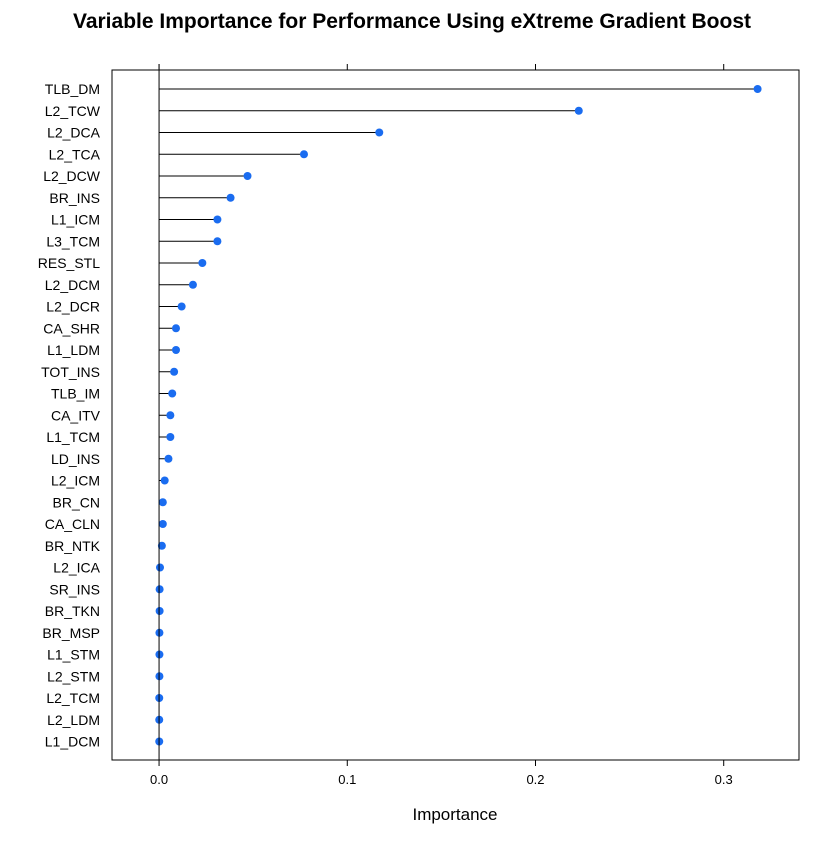 Image resolution: width=840 pixels, height=845 pixels. Describe the element at coordinates (72, 176) in the screenshot. I see `y-category-label: L2_DCW` at that location.